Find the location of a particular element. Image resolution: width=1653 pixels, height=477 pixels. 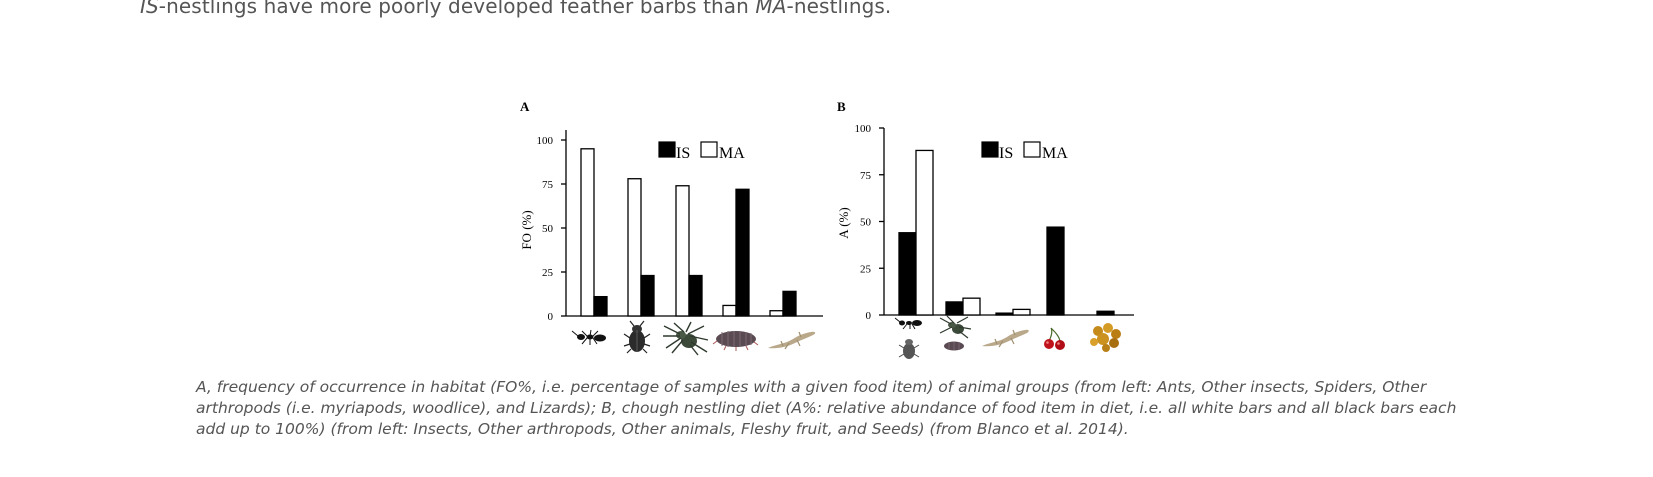

legend-b: IS MA is located at coordinates (1024, 151).